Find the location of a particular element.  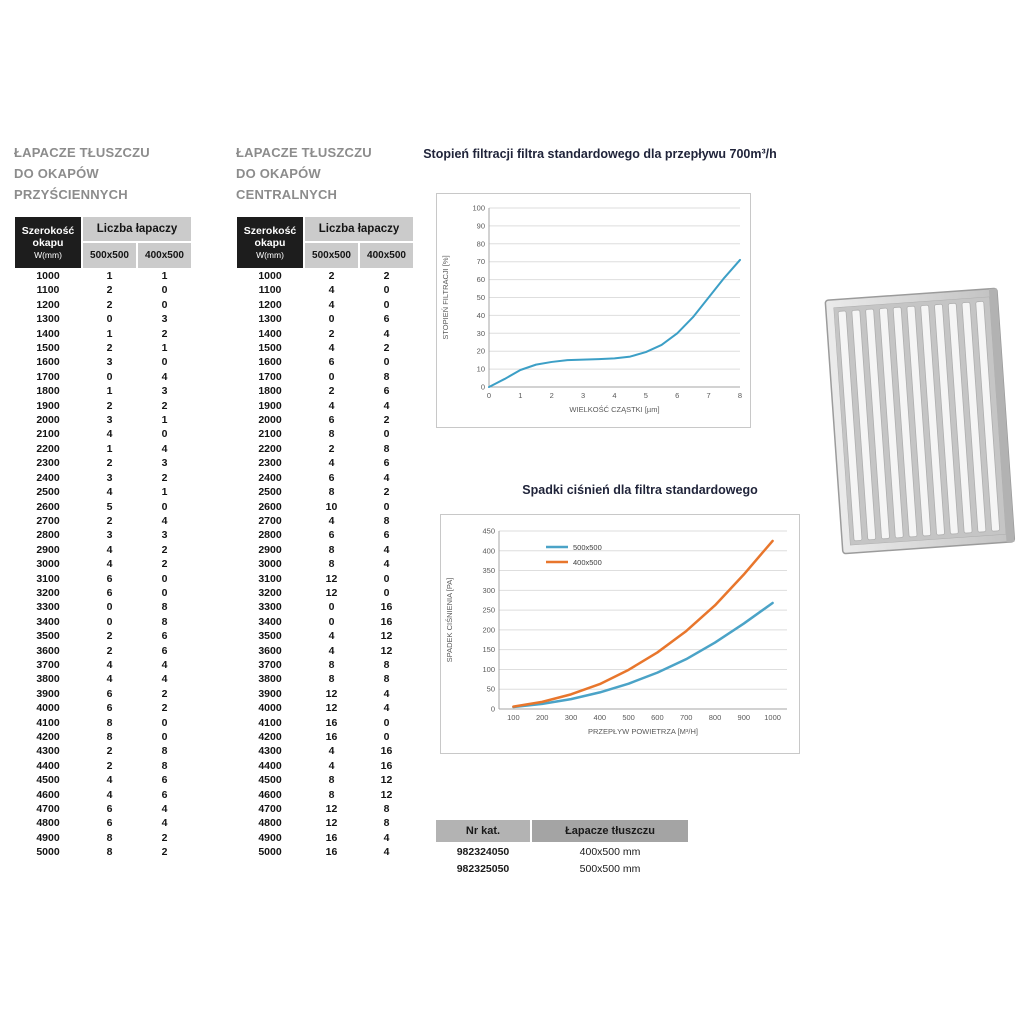

column-header-500x500: 500x500 is located at coordinates (109, 255).